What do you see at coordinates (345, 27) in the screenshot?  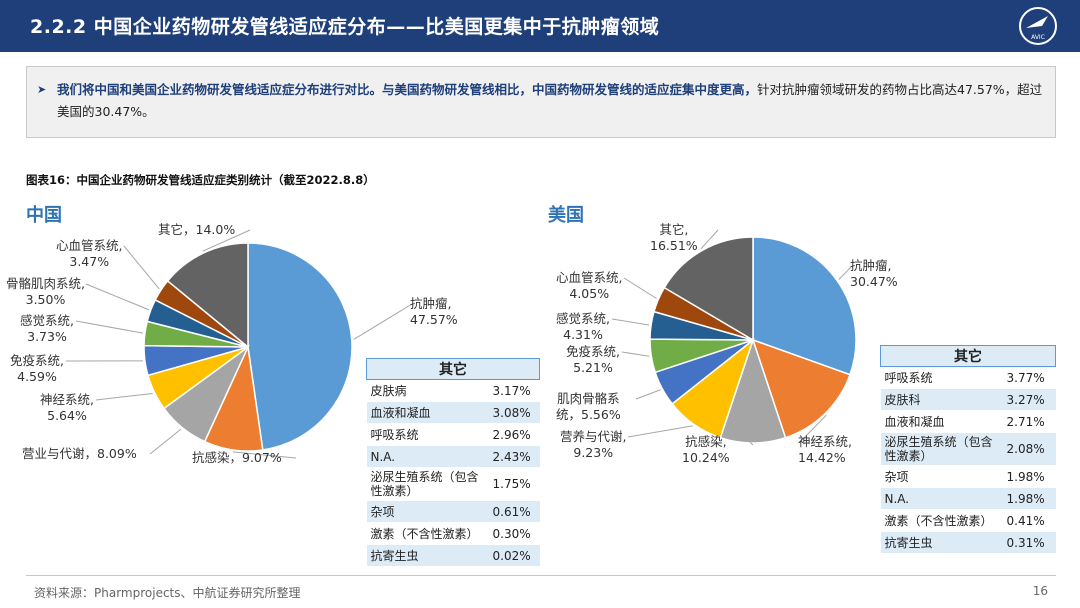 I see `slide-title: 2.2.2 中国企业药物研发管线适应症分布——比美国更集中于抗肿瘤领域` at bounding box center [345, 27].